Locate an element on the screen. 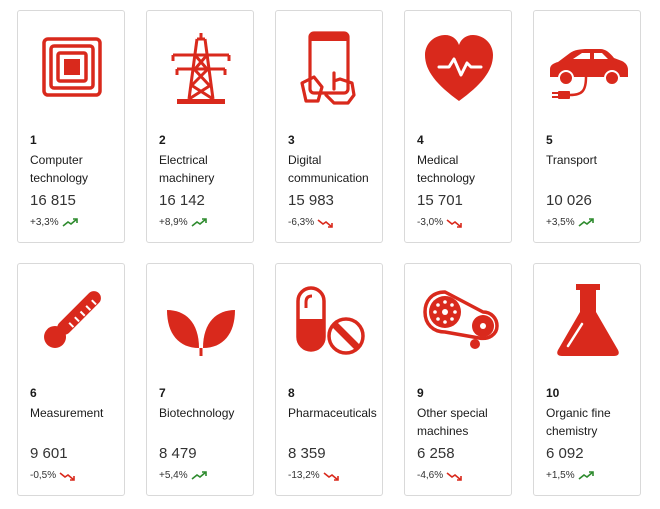 Image resolution: width=660 pixels, height=509 pixels. card-measurement: 6 Measurement 9 601 -0,5% is located at coordinates (71, 379).